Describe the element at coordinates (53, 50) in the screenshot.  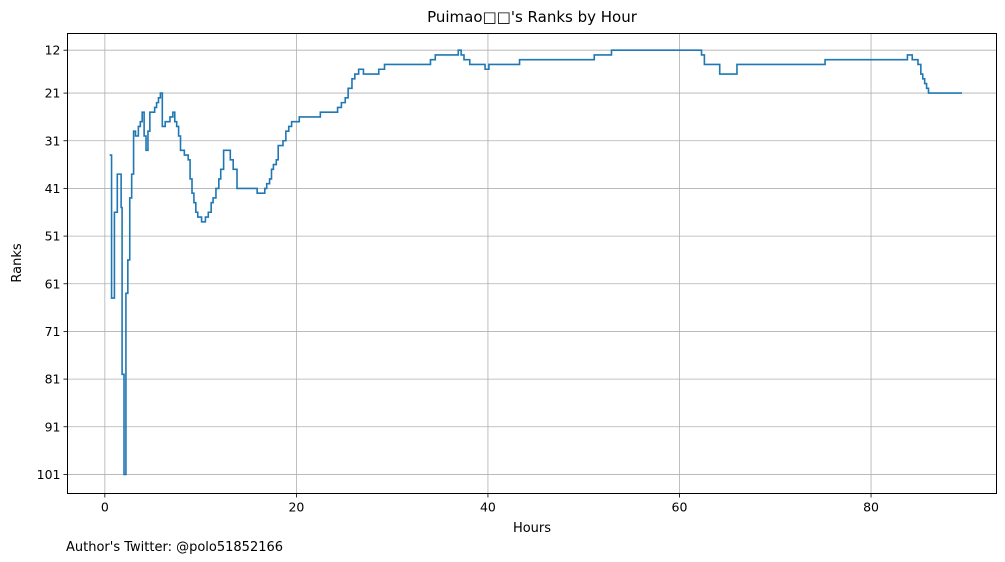
I see `y-tick-label: 12` at that location.